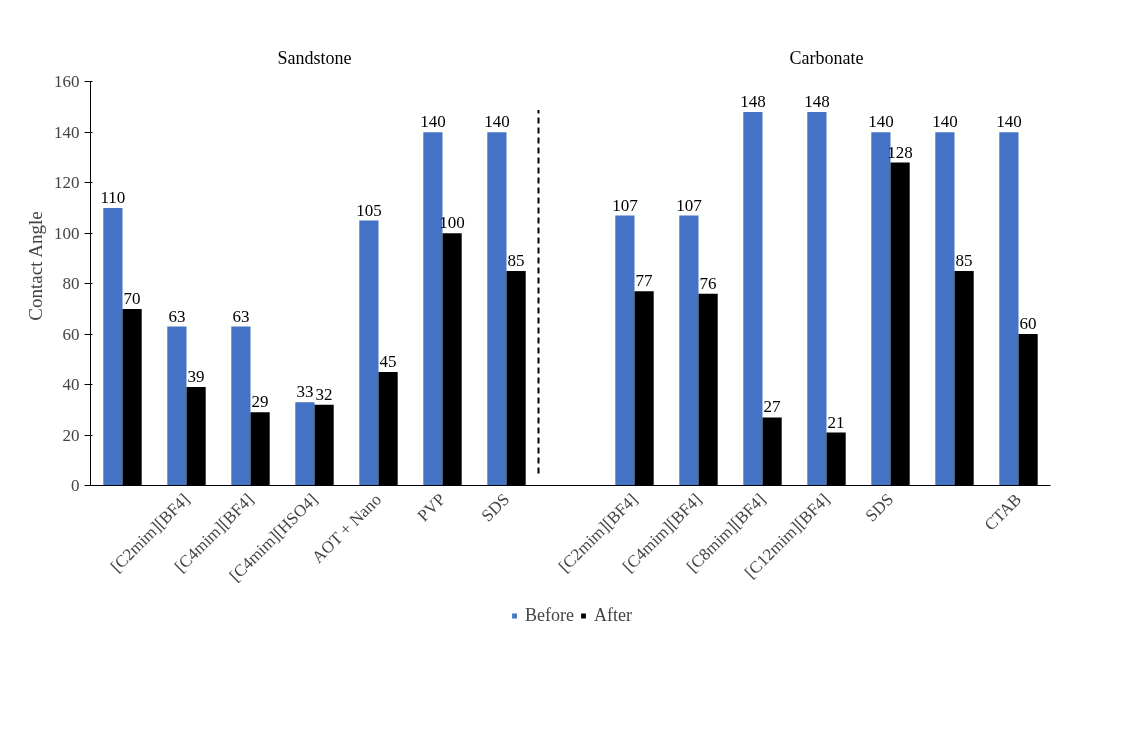 This screenshot has width=1128, height=733. I want to click on y-tick-label: 140, so click(67, 132).